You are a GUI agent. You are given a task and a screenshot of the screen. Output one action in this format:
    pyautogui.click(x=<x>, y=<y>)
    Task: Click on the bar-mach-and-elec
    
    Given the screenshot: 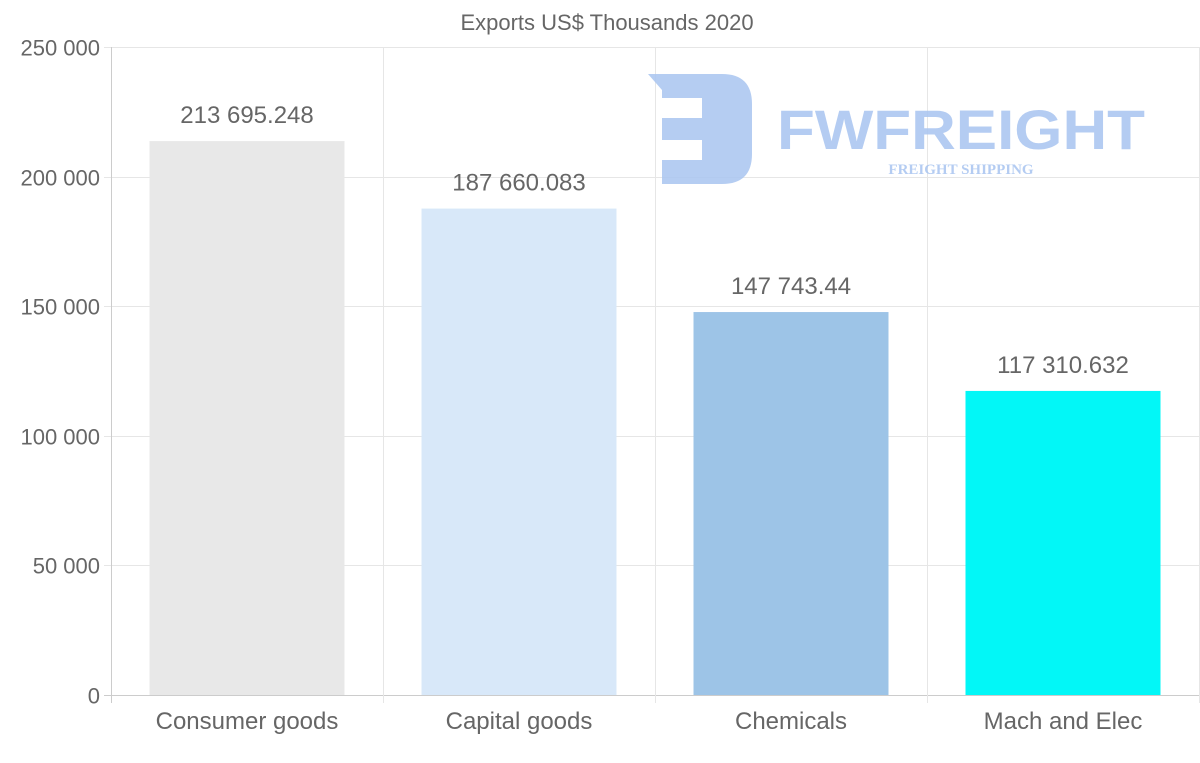 What is the action you would take?
    pyautogui.click(x=1063, y=542)
    